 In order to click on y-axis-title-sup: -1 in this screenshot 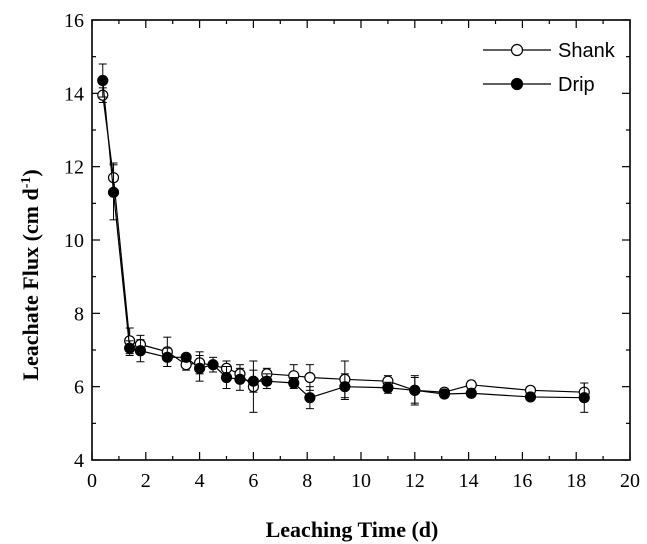, I will do `click(26, 183)`.